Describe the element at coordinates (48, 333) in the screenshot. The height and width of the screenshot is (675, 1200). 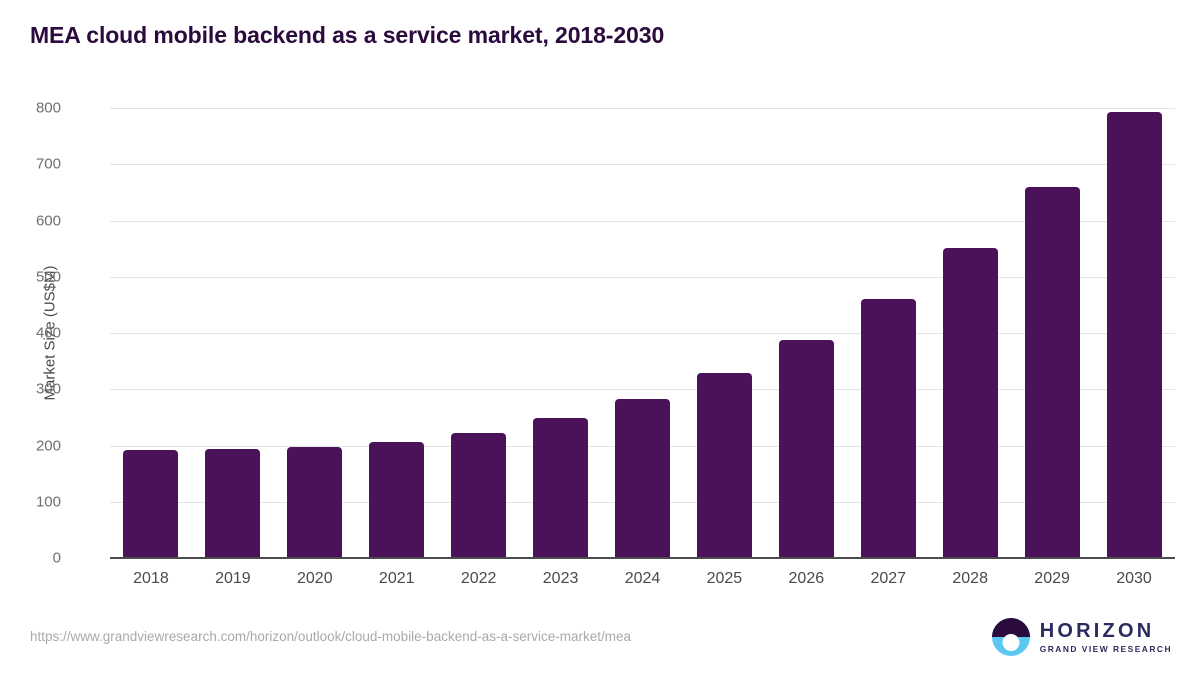
I see `y-axis-tick-label: 400` at that location.